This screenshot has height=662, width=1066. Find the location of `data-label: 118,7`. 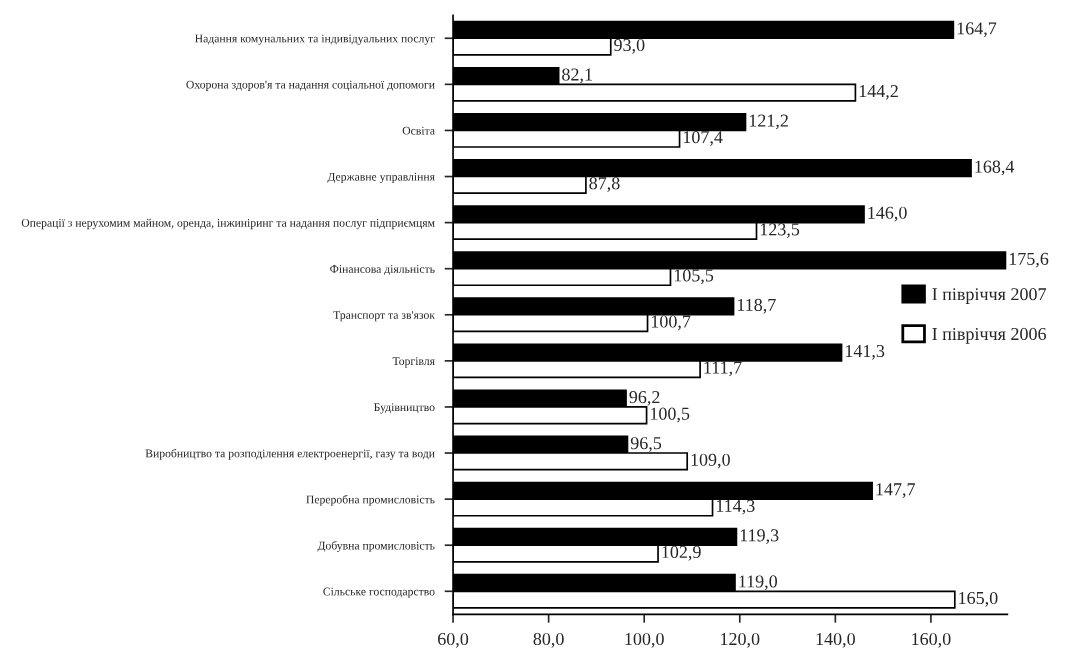

data-label: 118,7 is located at coordinates (756, 306).